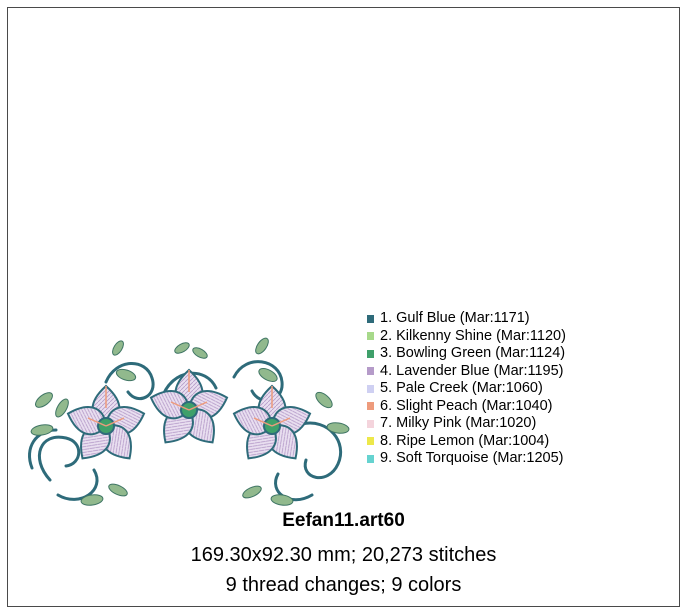 The width and height of the screenshot is (687, 611). What do you see at coordinates (480, 370) in the screenshot?
I see `legend-name: Lavender Blue (Mar:1195)` at bounding box center [480, 370].